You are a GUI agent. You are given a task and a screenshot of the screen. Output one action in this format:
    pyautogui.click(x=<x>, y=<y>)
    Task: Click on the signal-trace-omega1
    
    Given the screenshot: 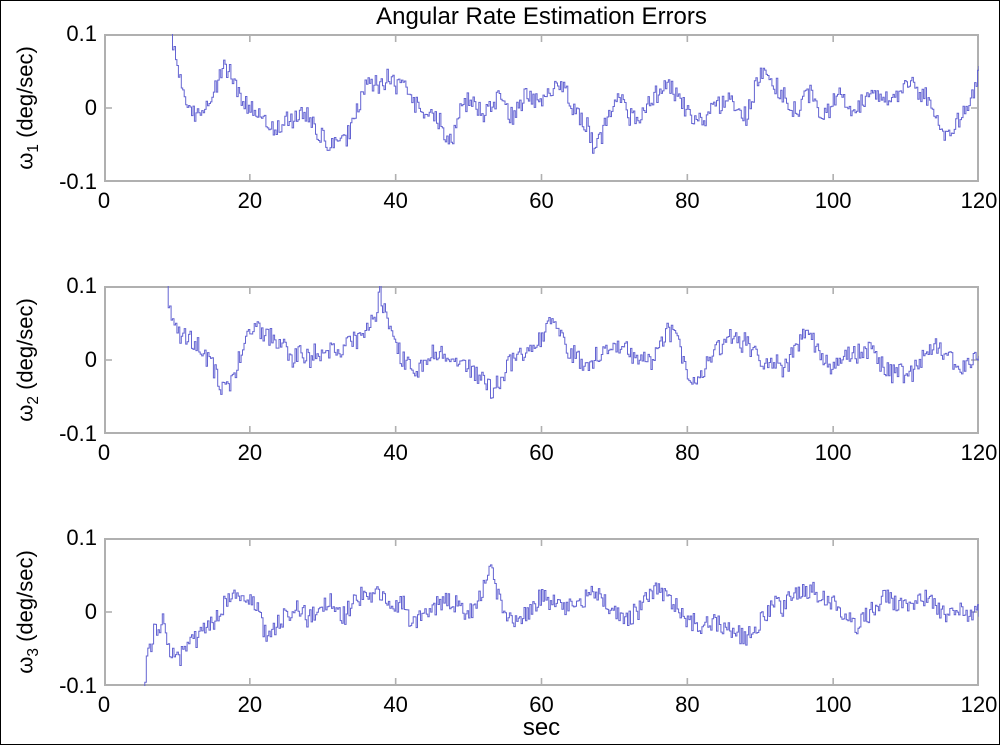 What is the action you would take?
    pyautogui.click(x=575, y=94)
    